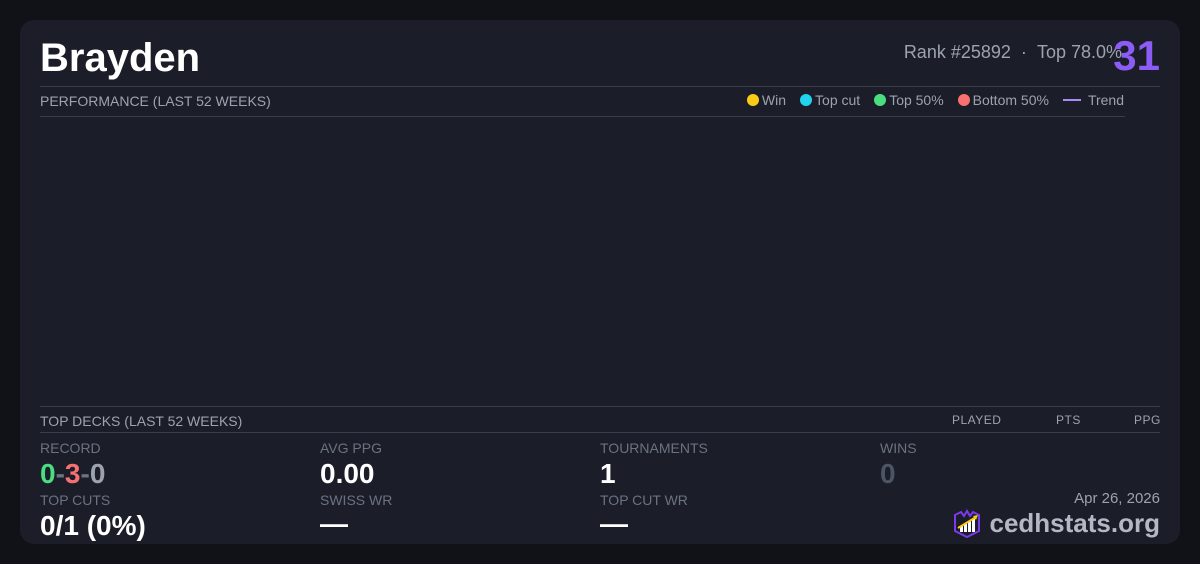  I want to click on legend-label: Trend, so click(1105, 100).